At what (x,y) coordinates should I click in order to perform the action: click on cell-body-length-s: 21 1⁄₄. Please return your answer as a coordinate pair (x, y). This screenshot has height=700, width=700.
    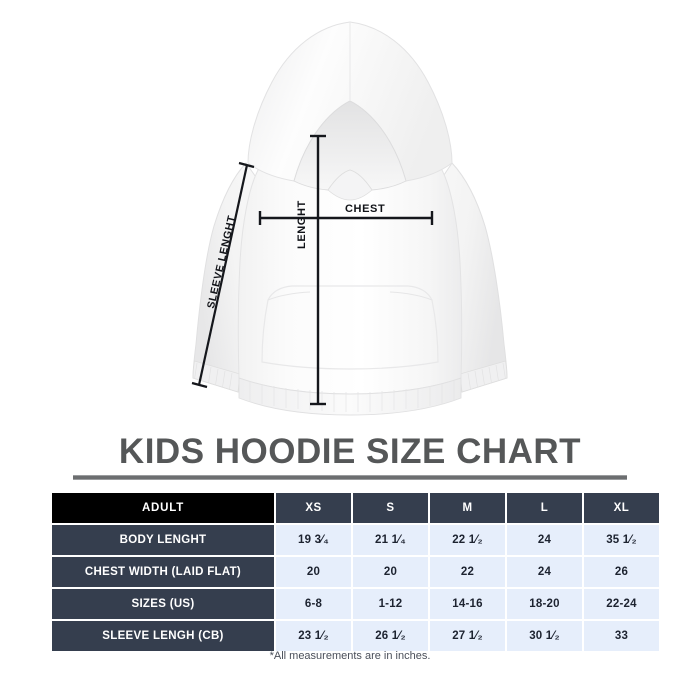
    Looking at the image, I should click on (390, 540).